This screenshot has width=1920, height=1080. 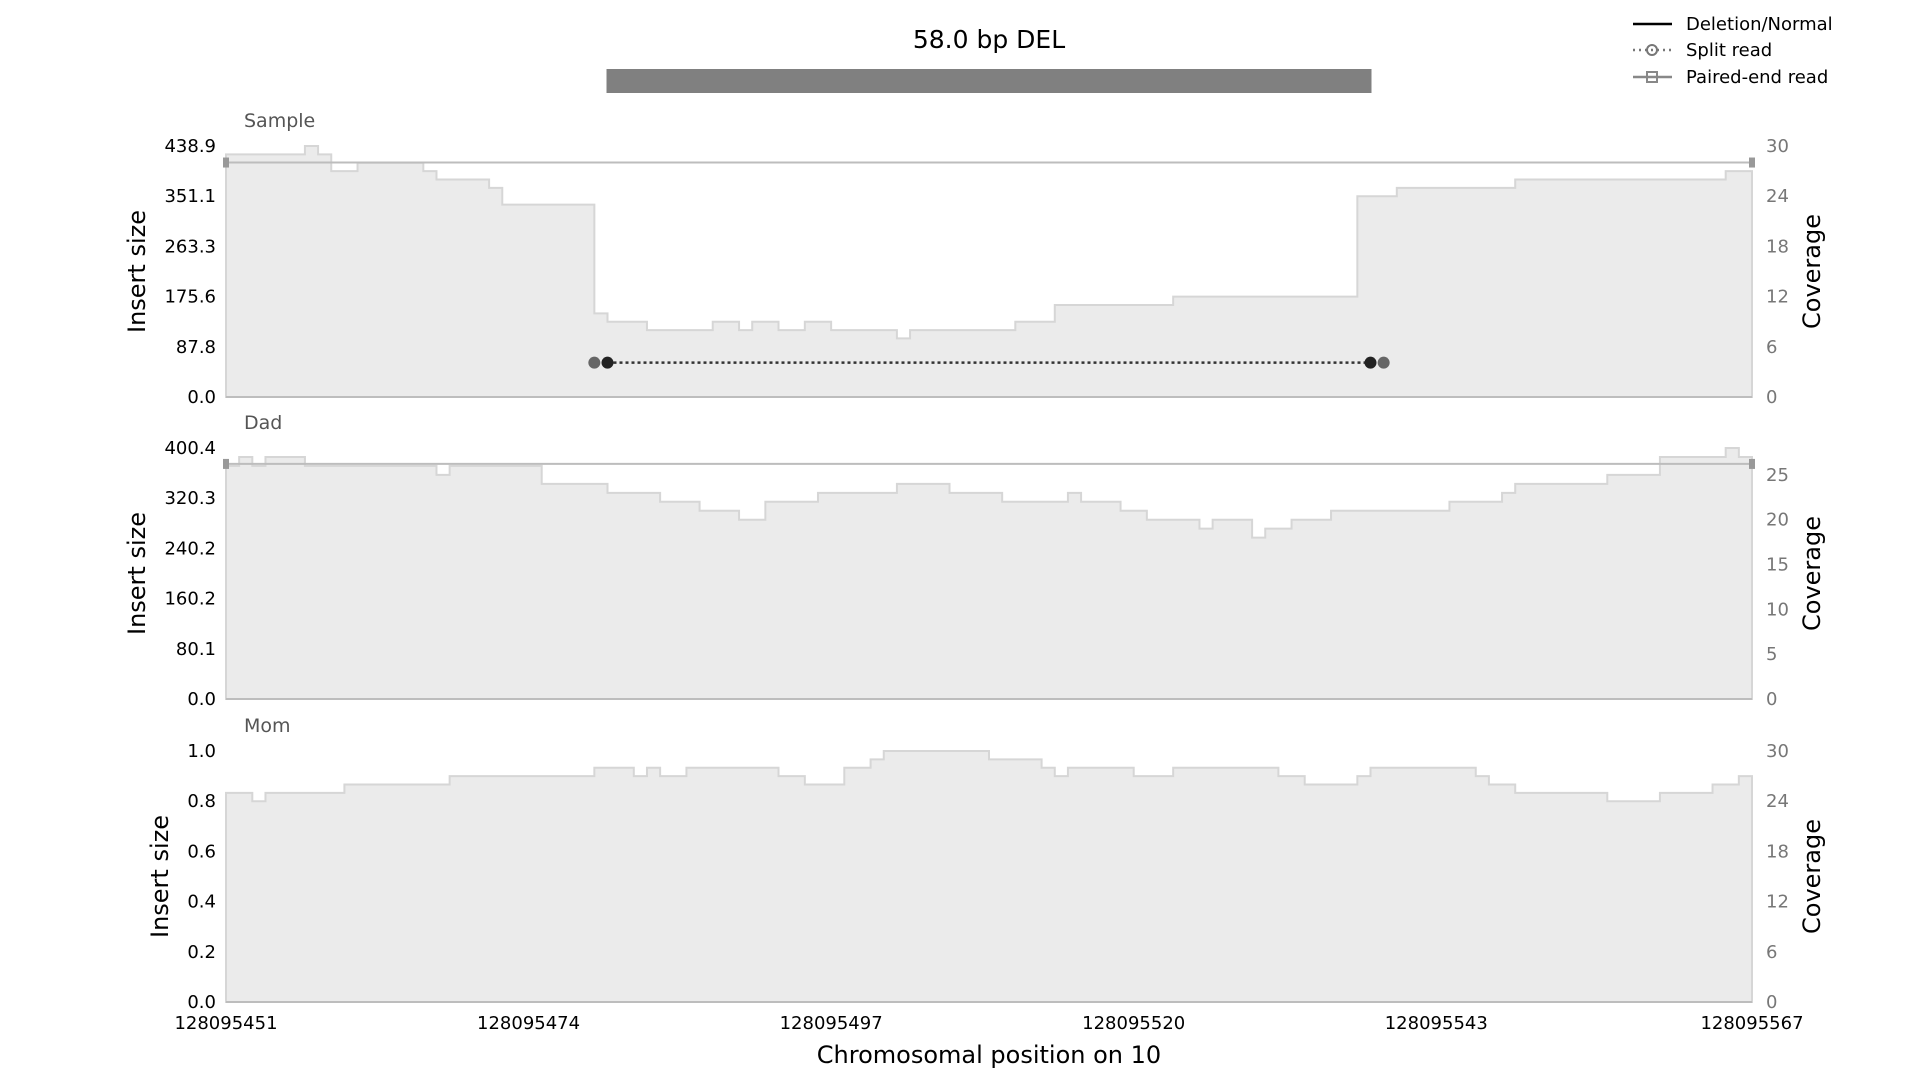 What do you see at coordinates (1729, 50) in the screenshot?
I see `legend-label: Split read` at bounding box center [1729, 50].